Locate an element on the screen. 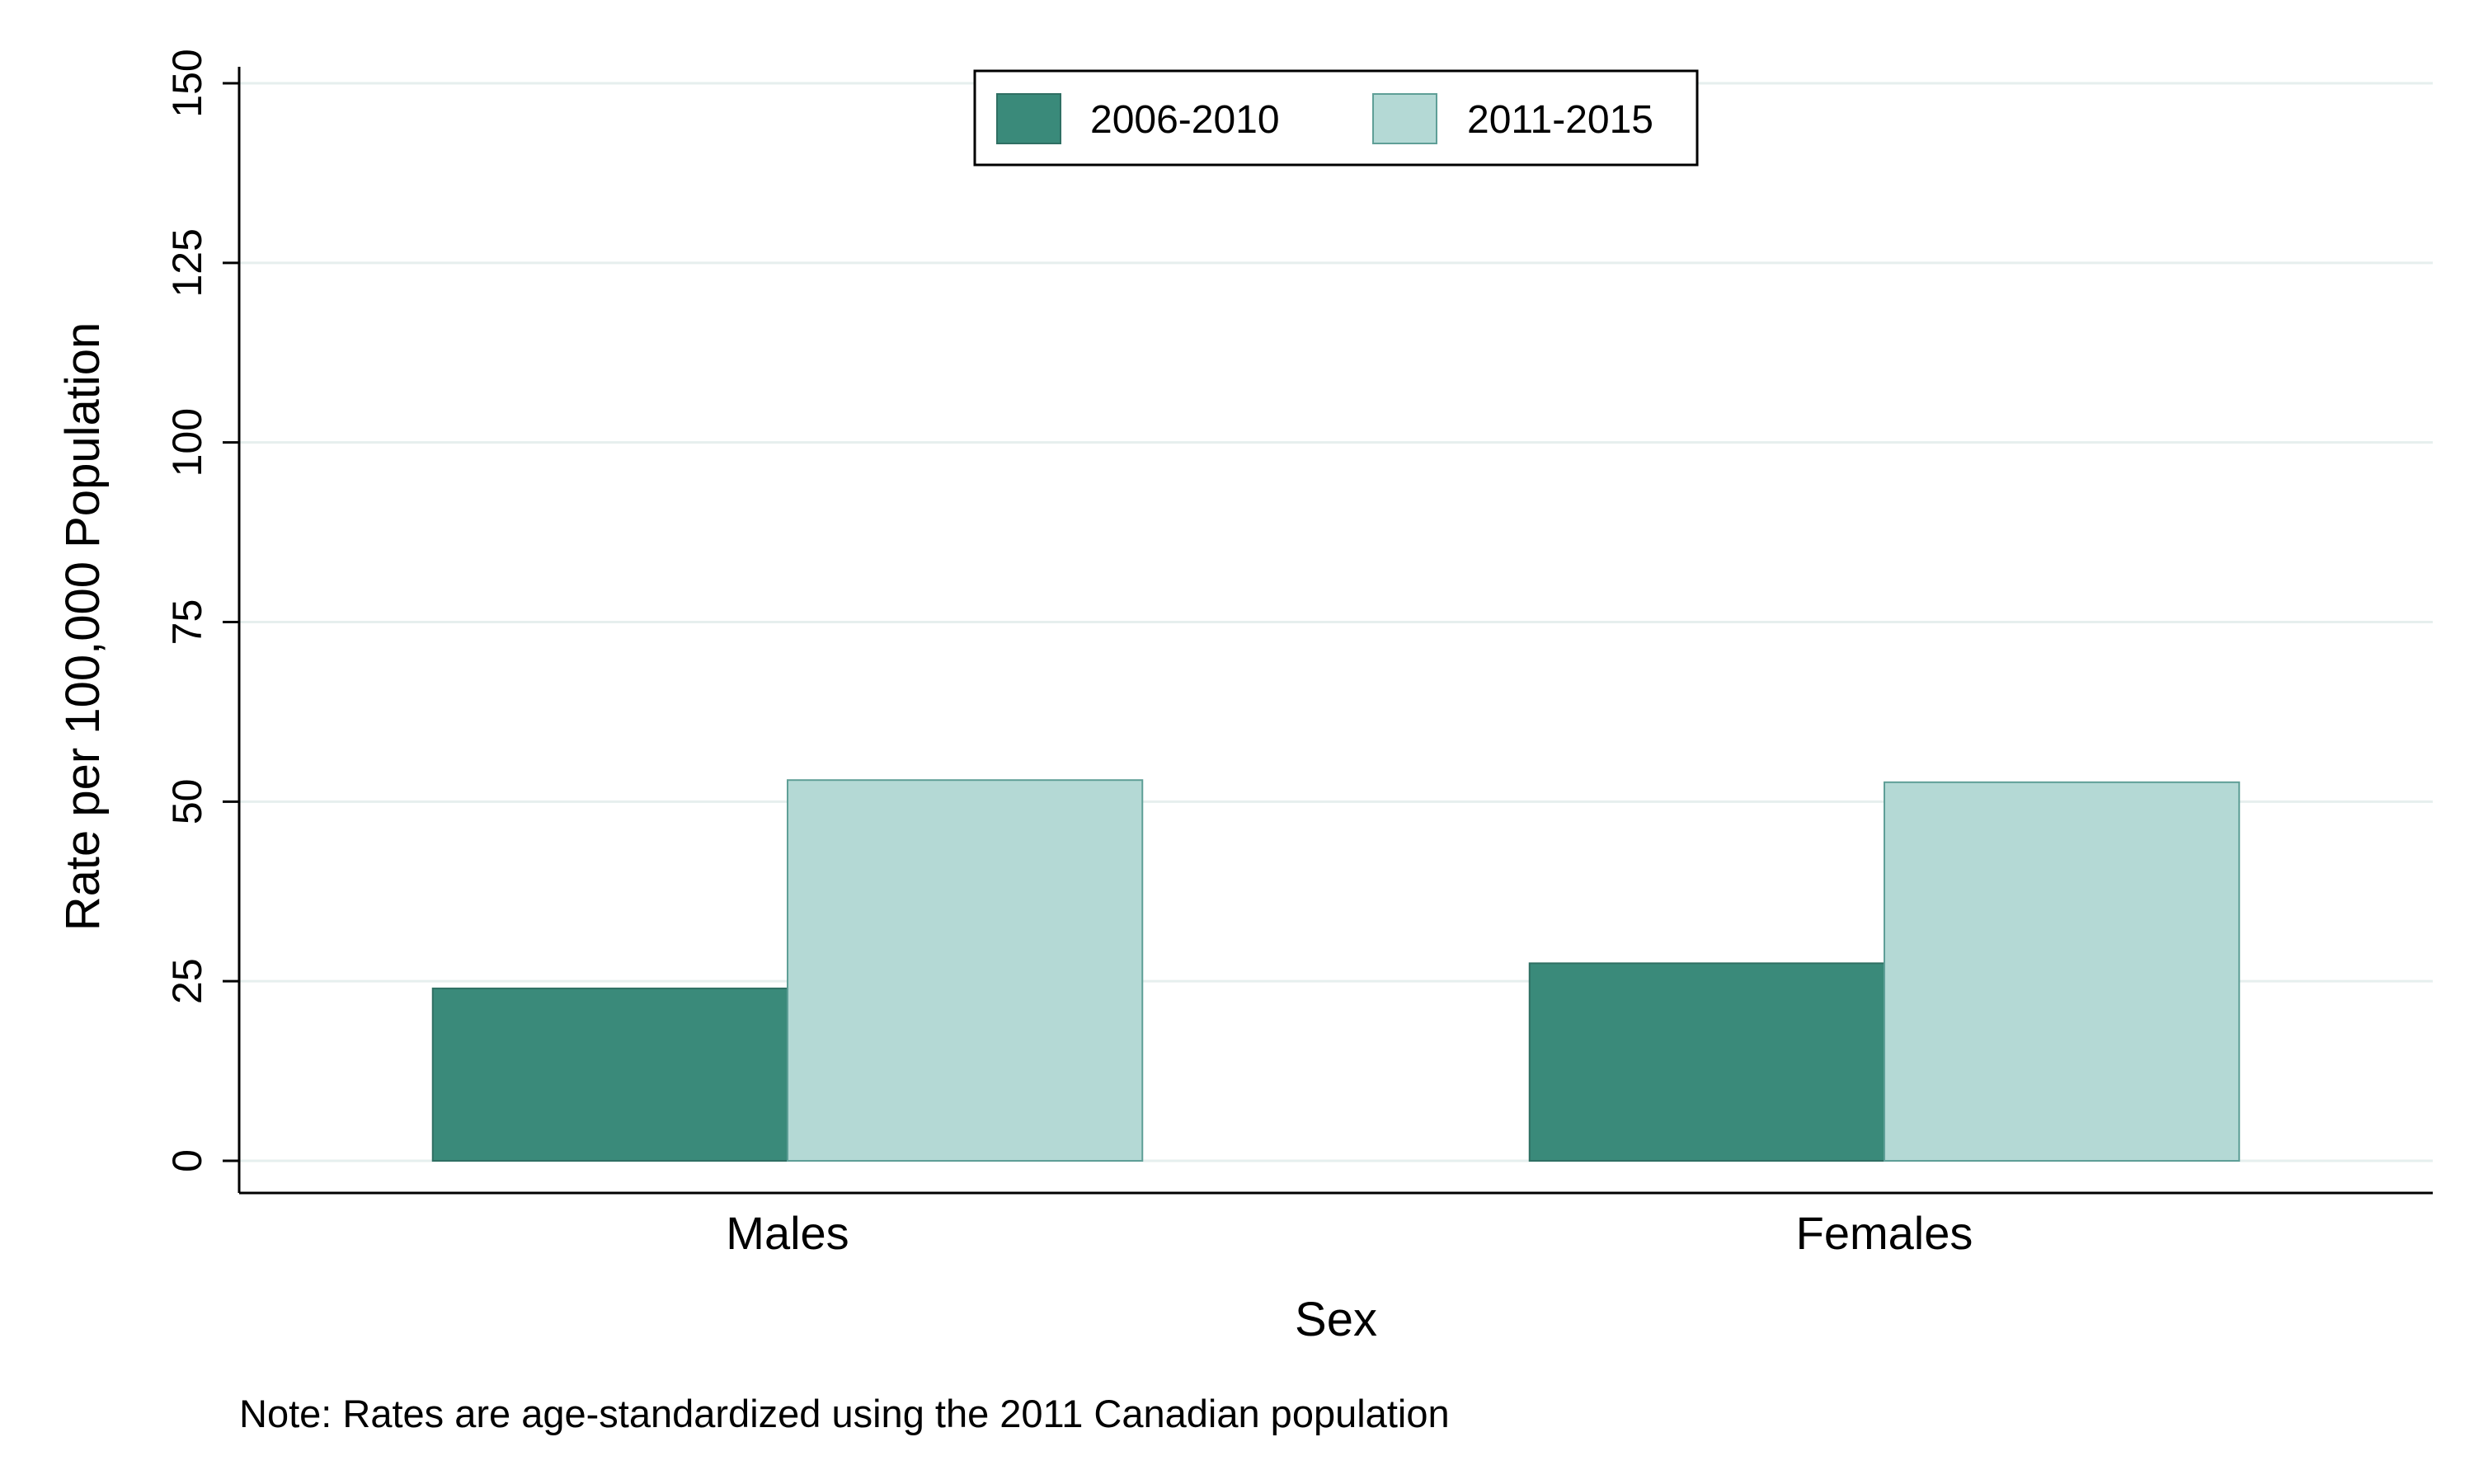  legend: 2006-2010 2011-2015 is located at coordinates (1336, 118).